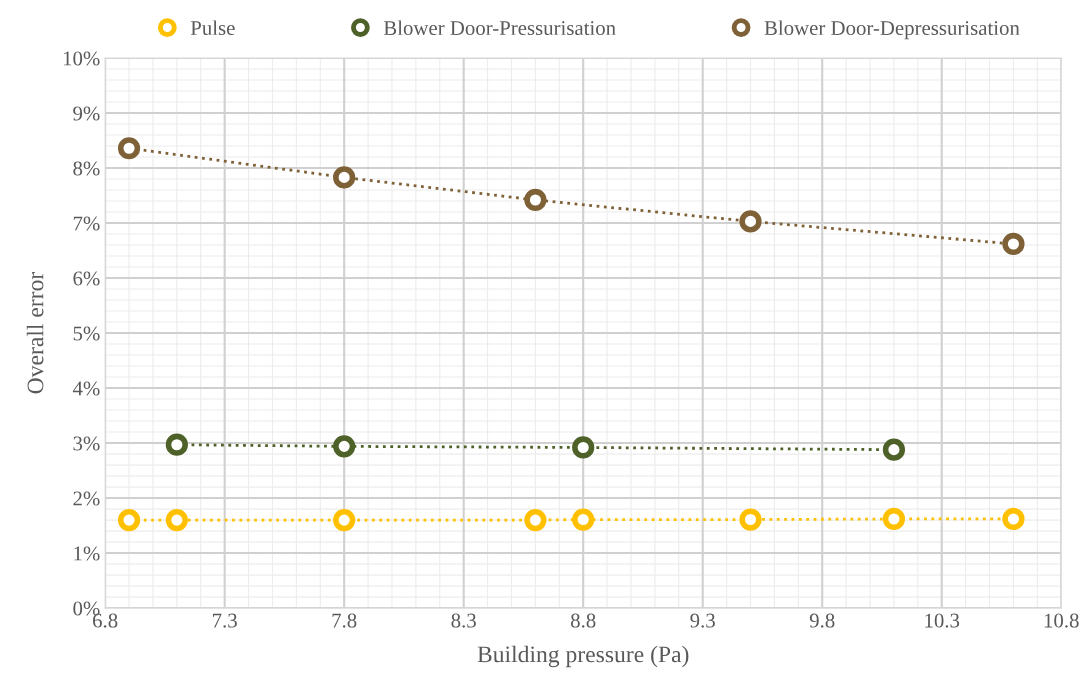 This screenshot has width=1084, height=691. What do you see at coordinates (583, 620) in the screenshot?
I see `x-tick-label: 8.8` at bounding box center [583, 620].